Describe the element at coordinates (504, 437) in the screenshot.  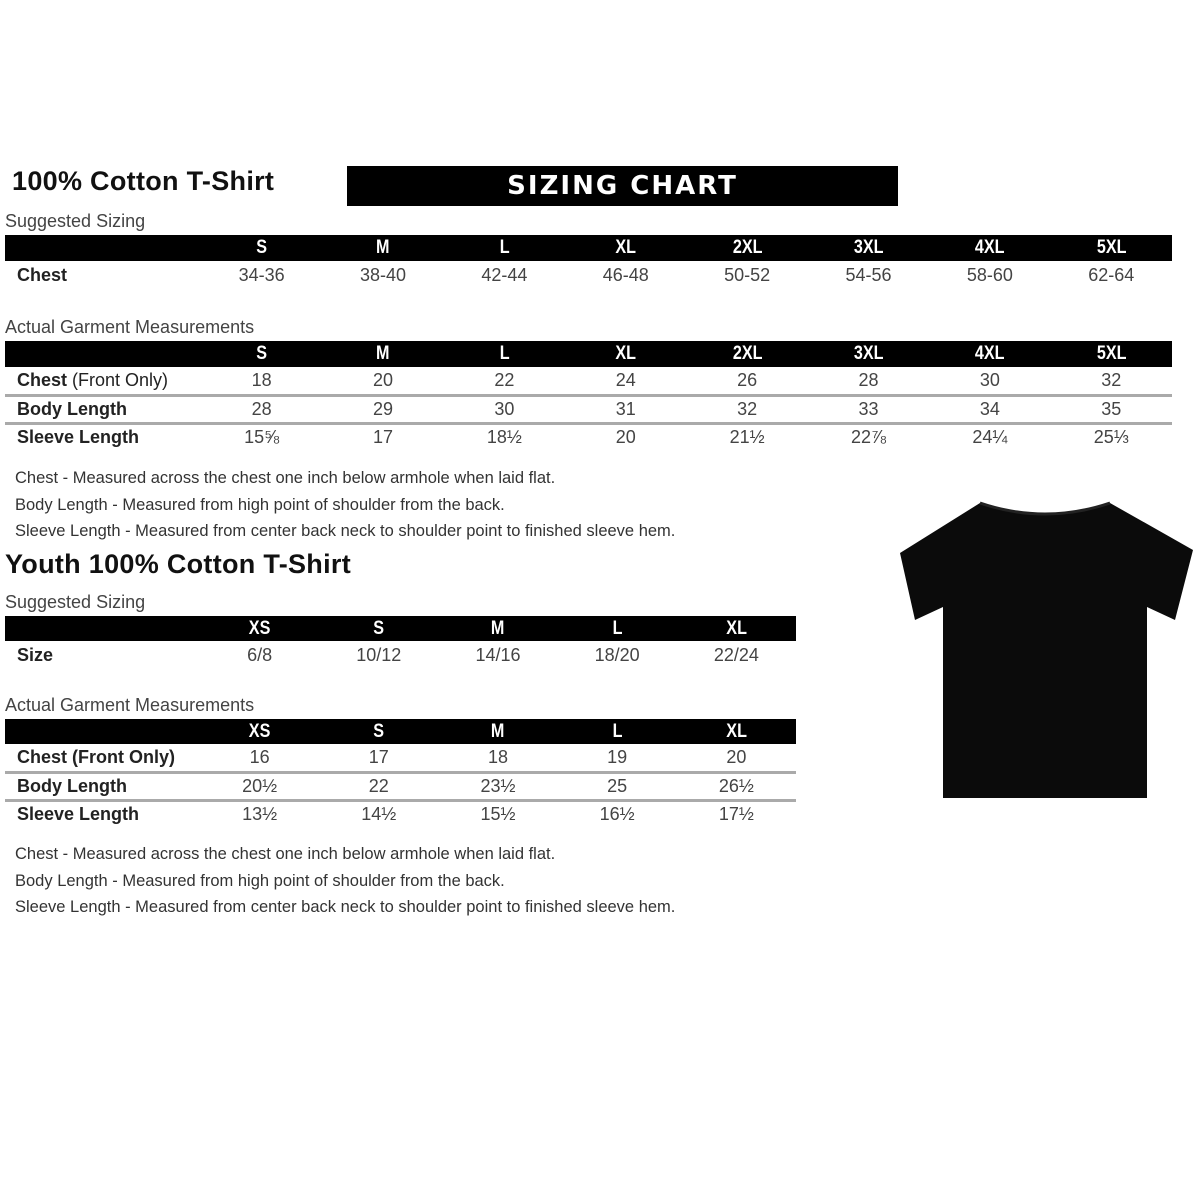
I see `cell-value: 18½` at that location.